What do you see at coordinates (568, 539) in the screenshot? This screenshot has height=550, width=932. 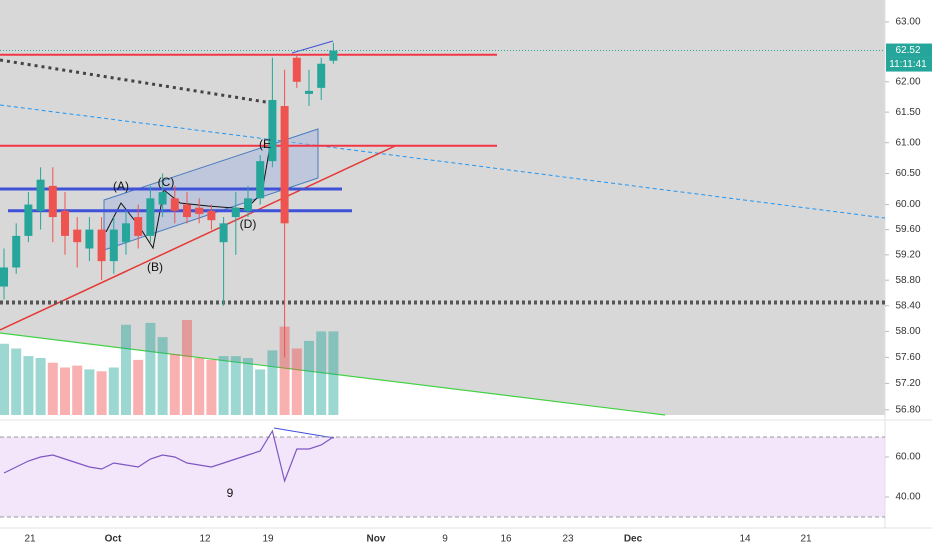 I see `x-tick-label: 23` at bounding box center [568, 539].